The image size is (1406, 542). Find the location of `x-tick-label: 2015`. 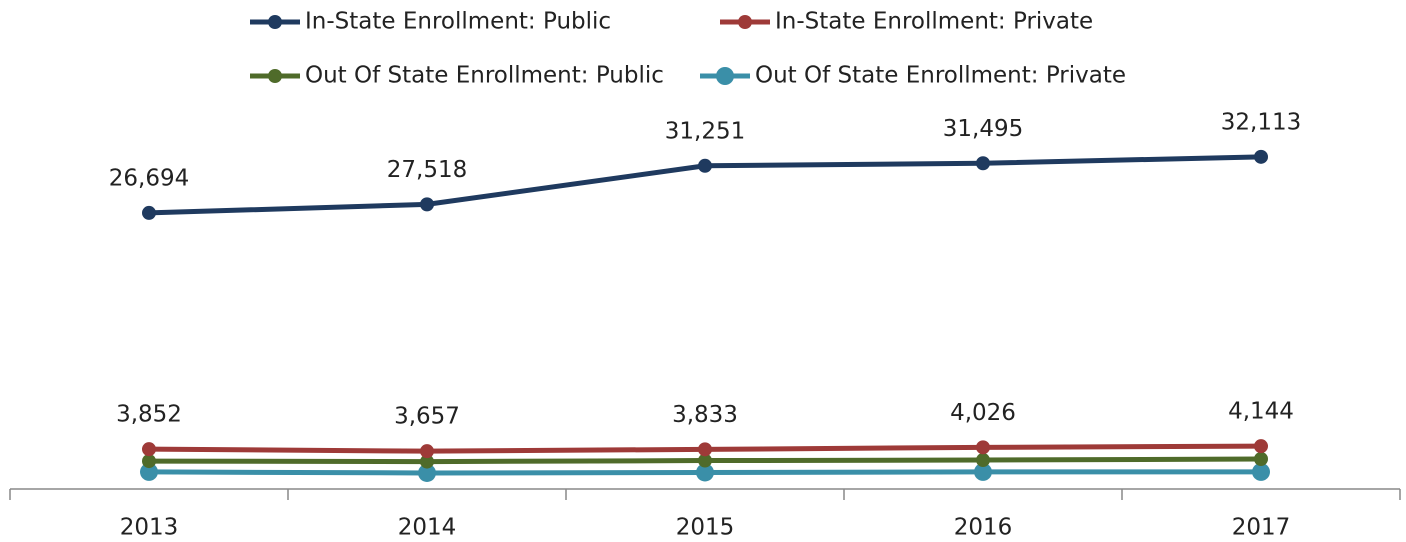

x-tick-label: 2015 is located at coordinates (705, 528).